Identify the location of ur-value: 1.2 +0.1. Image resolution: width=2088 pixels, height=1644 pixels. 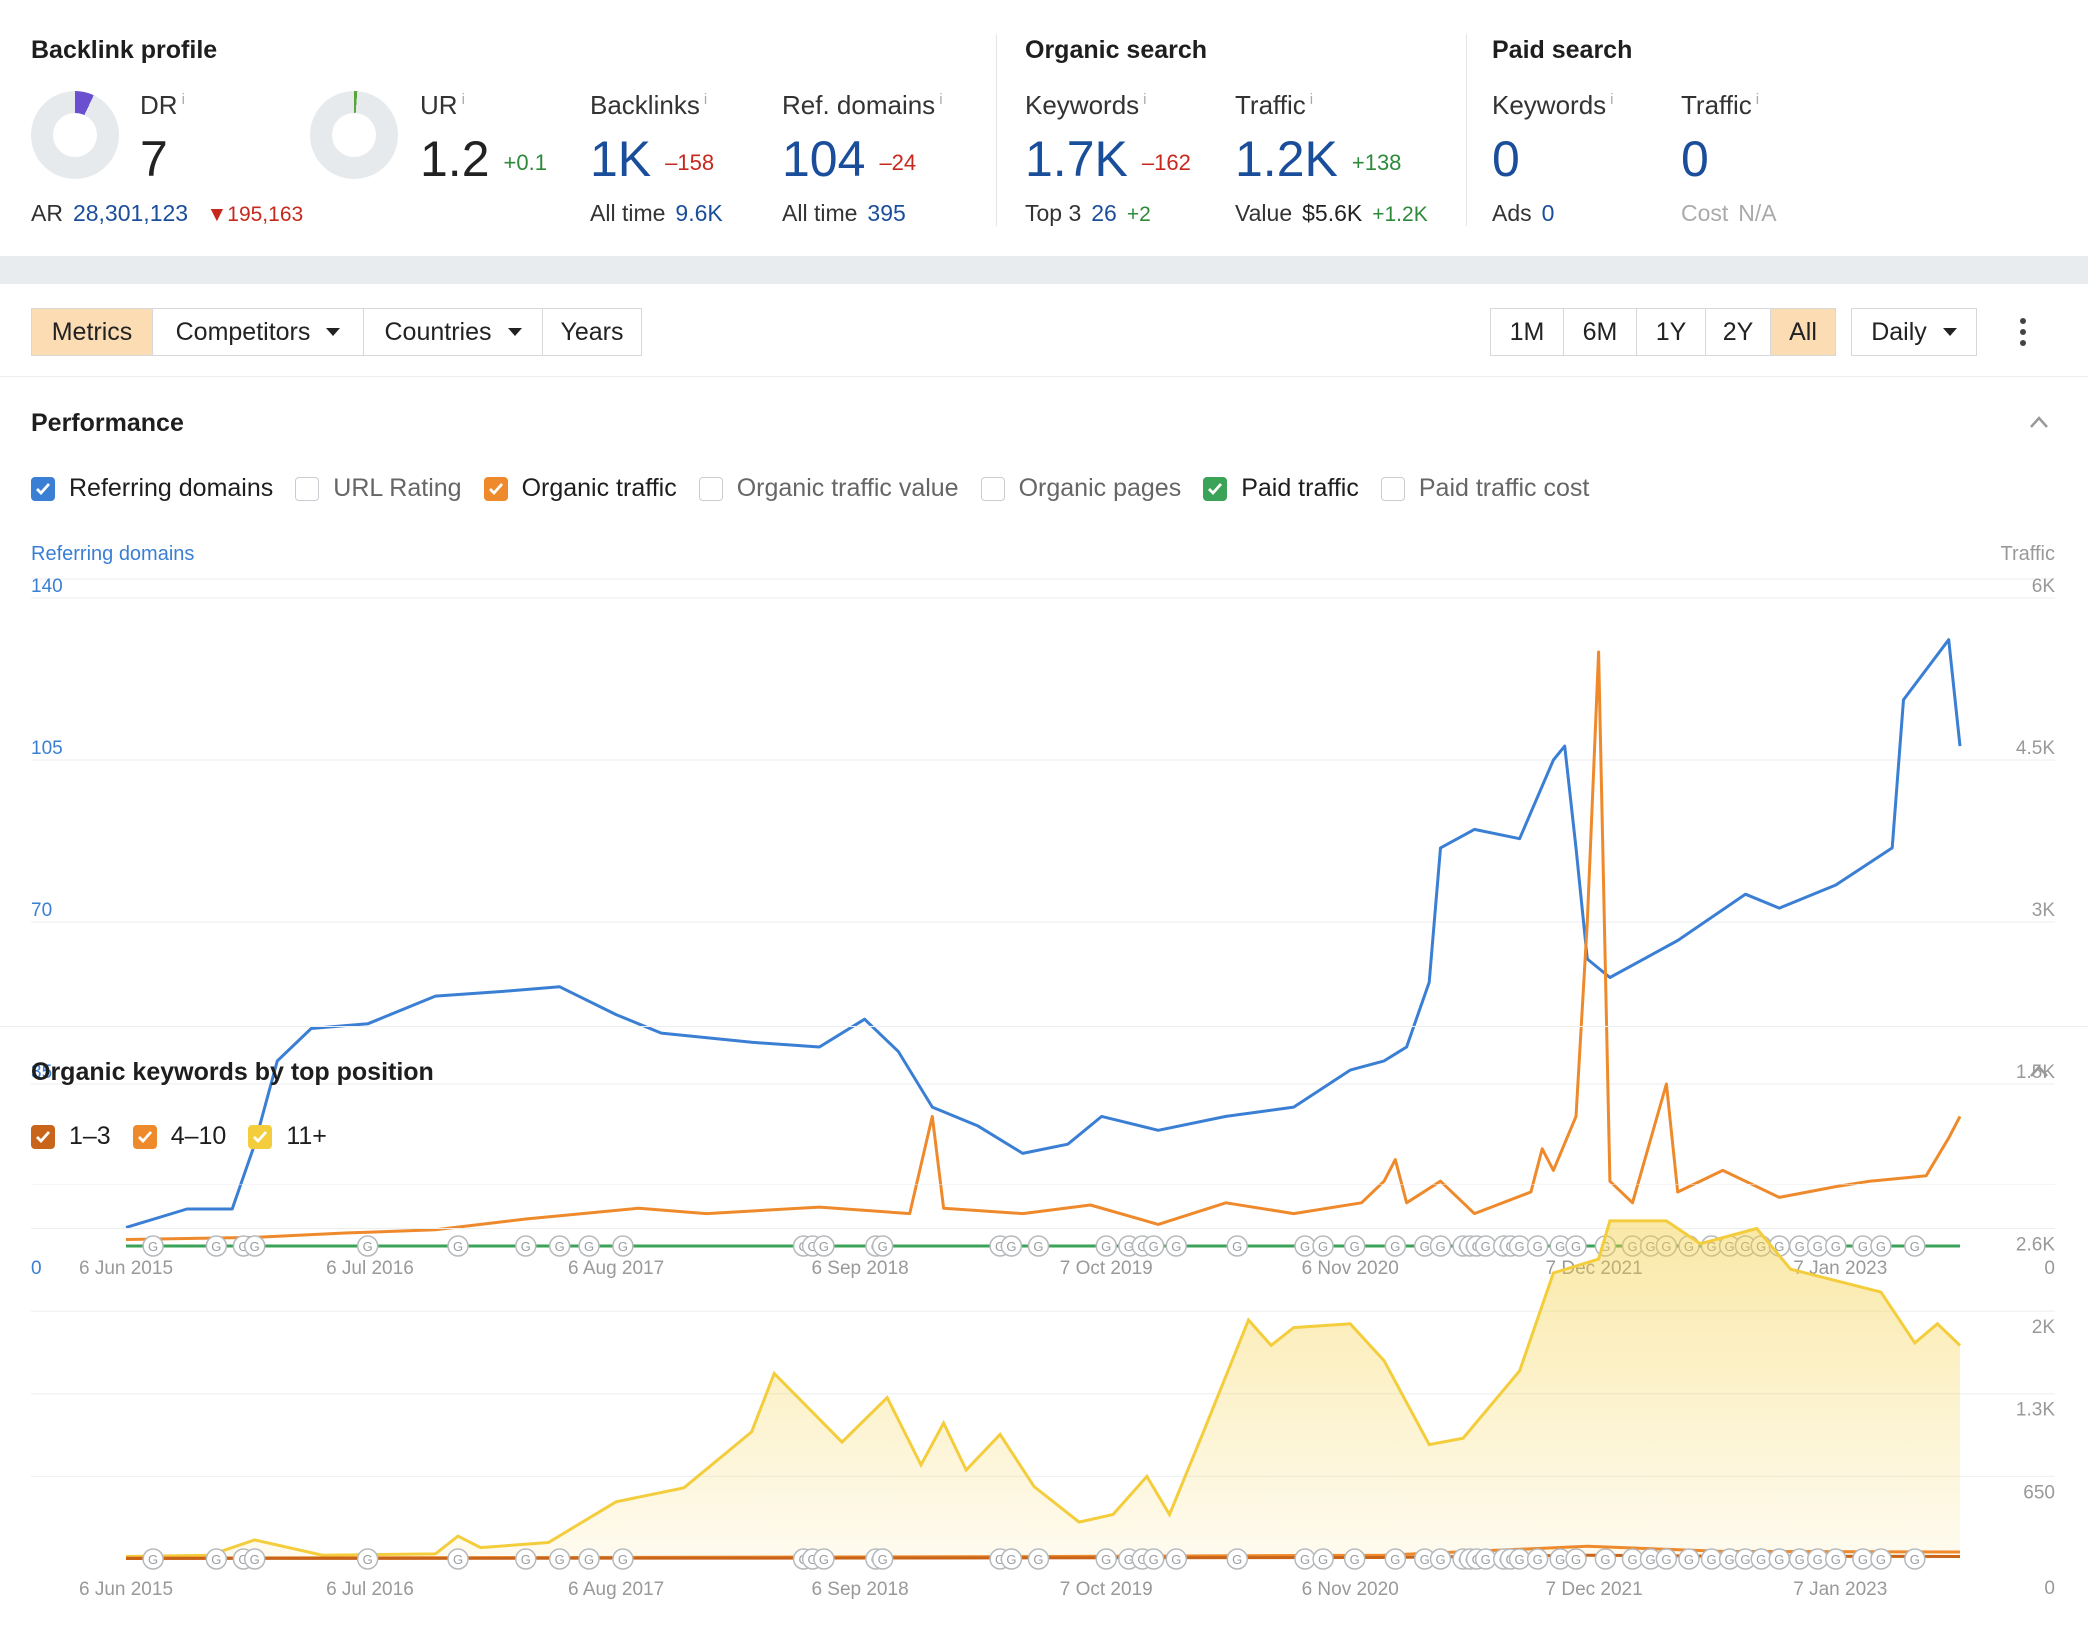
(483, 159).